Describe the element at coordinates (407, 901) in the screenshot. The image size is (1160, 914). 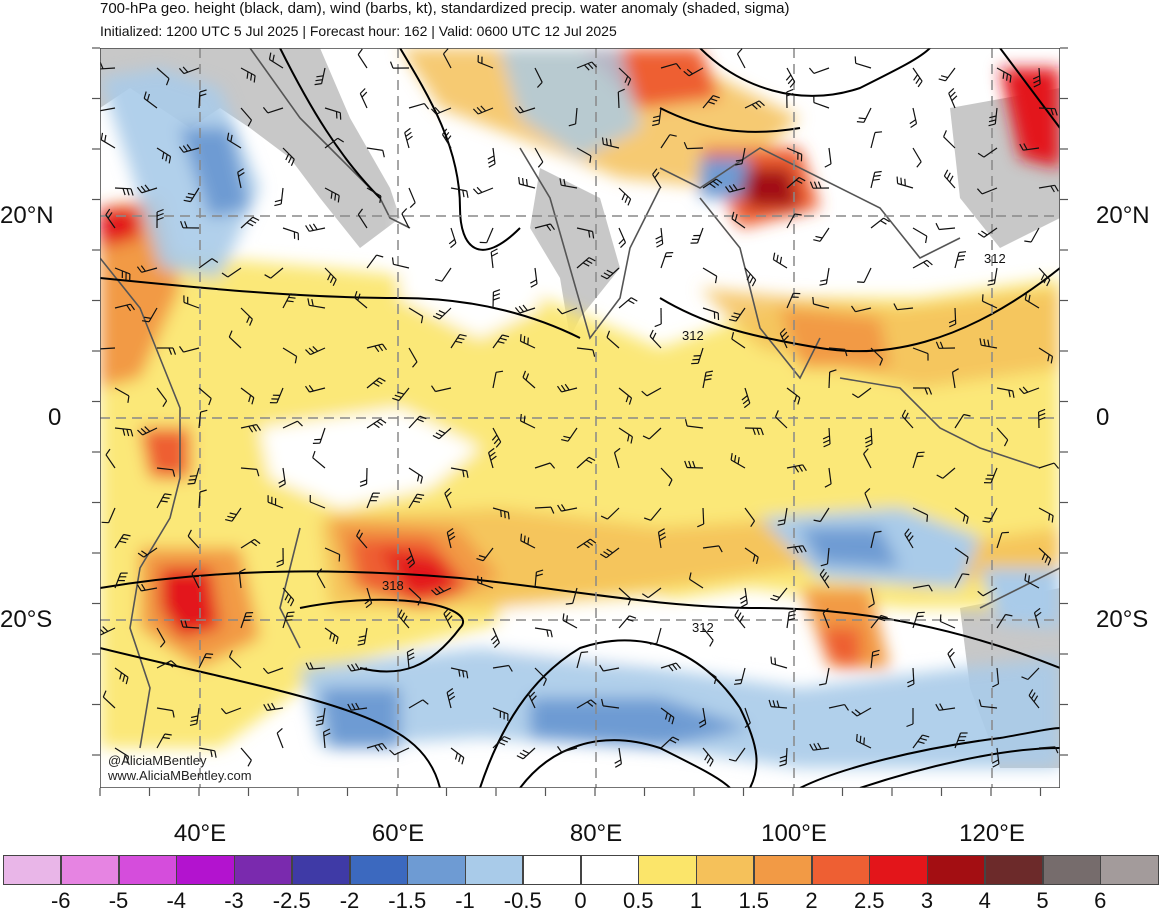
I see `colorbar-tick-label: -1.5` at that location.